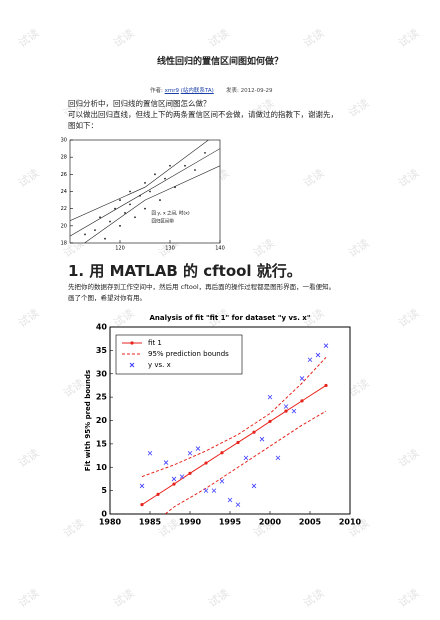  Describe the element at coordinates (230, 522) in the screenshot. I see `x-tick-label: 1995` at that location.